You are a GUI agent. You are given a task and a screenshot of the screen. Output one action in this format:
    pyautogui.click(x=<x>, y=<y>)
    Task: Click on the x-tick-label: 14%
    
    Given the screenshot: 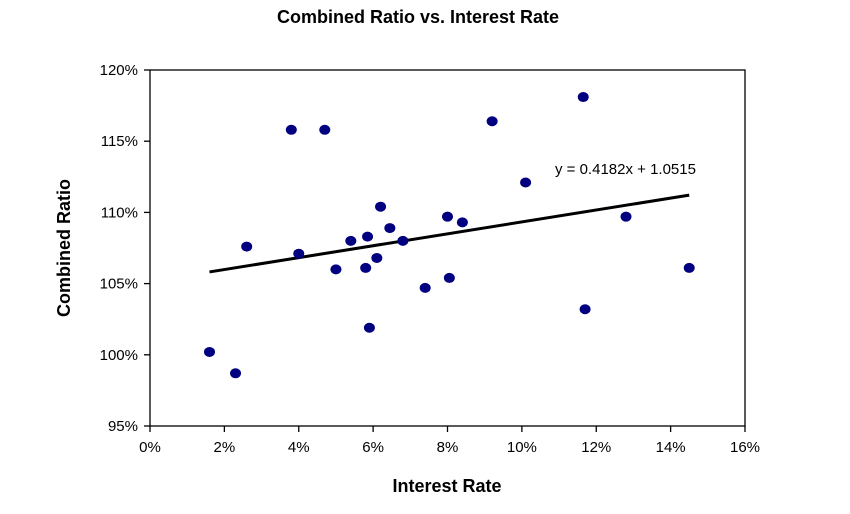 What is the action you would take?
    pyautogui.click(x=671, y=447)
    